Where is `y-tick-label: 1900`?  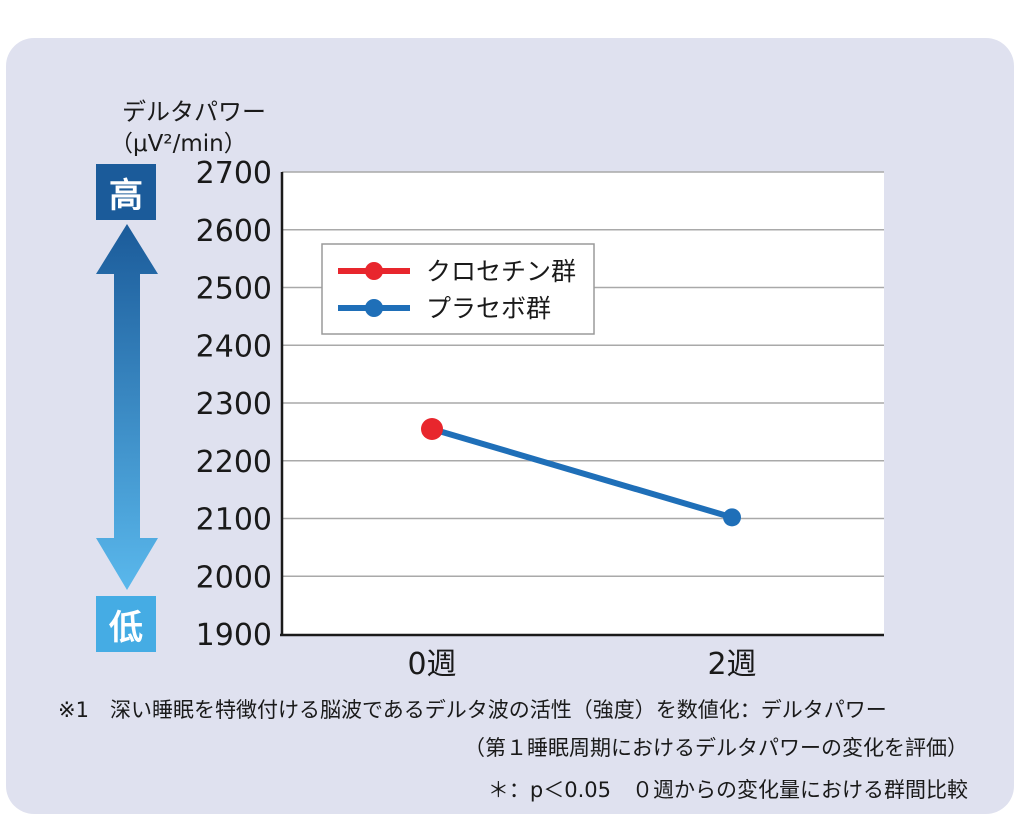 y-tick-label: 1900 is located at coordinates (234, 635).